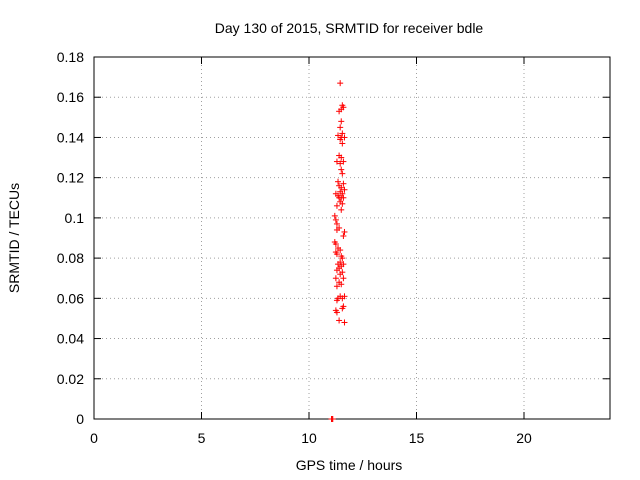 The image size is (640, 480). I want to click on y-tick-label: 0, so click(80, 419).